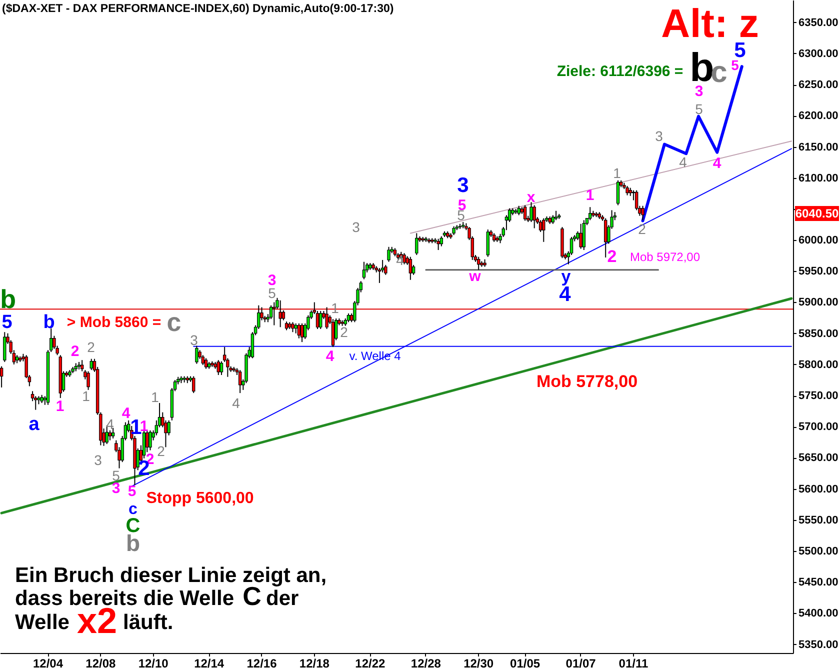 This screenshot has height=671, width=840. Describe the element at coordinates (525, 663) in the screenshot. I see `x-tick-label: 01/05` at that location.